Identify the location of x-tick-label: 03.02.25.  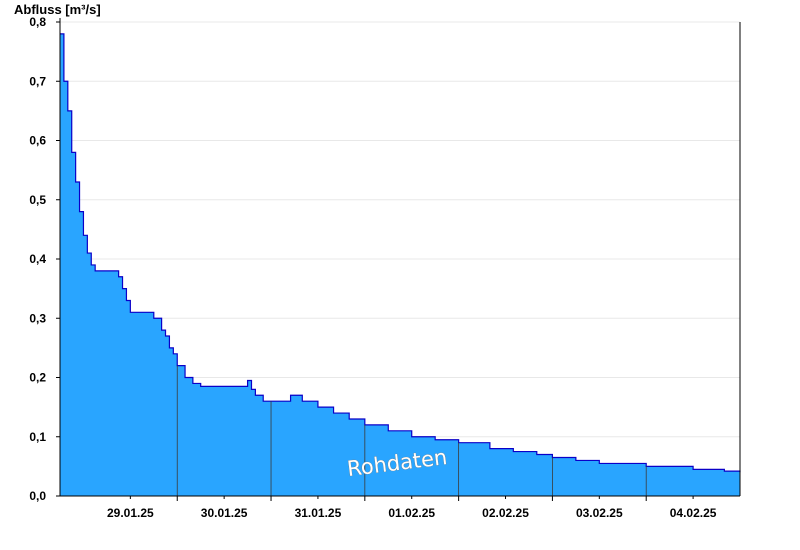
(599, 513).